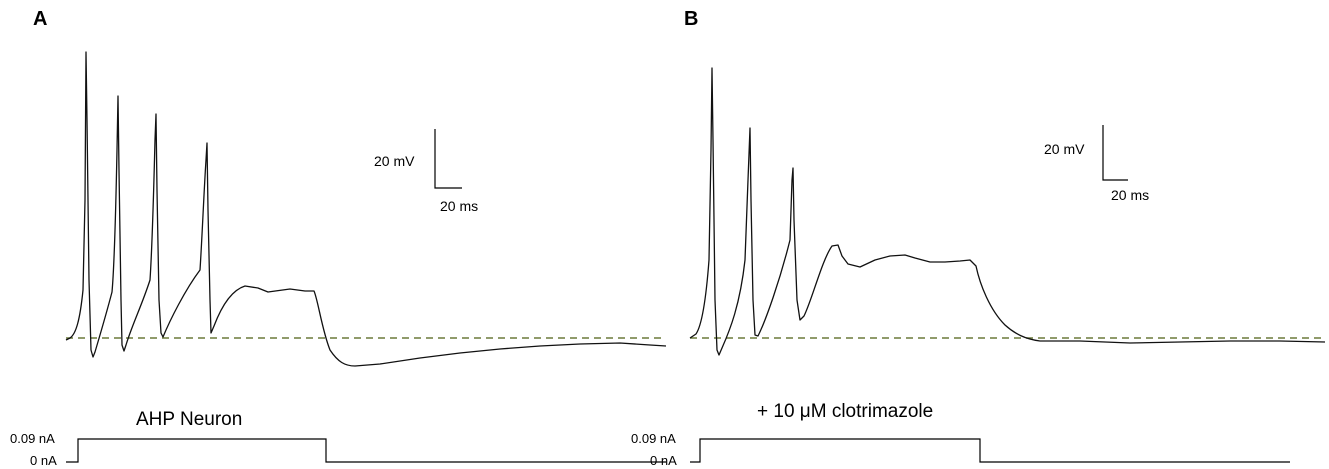 The height and width of the screenshot is (469, 1329). I want to click on panel-b-stim-high-label: 0.09 nA, so click(653, 438).